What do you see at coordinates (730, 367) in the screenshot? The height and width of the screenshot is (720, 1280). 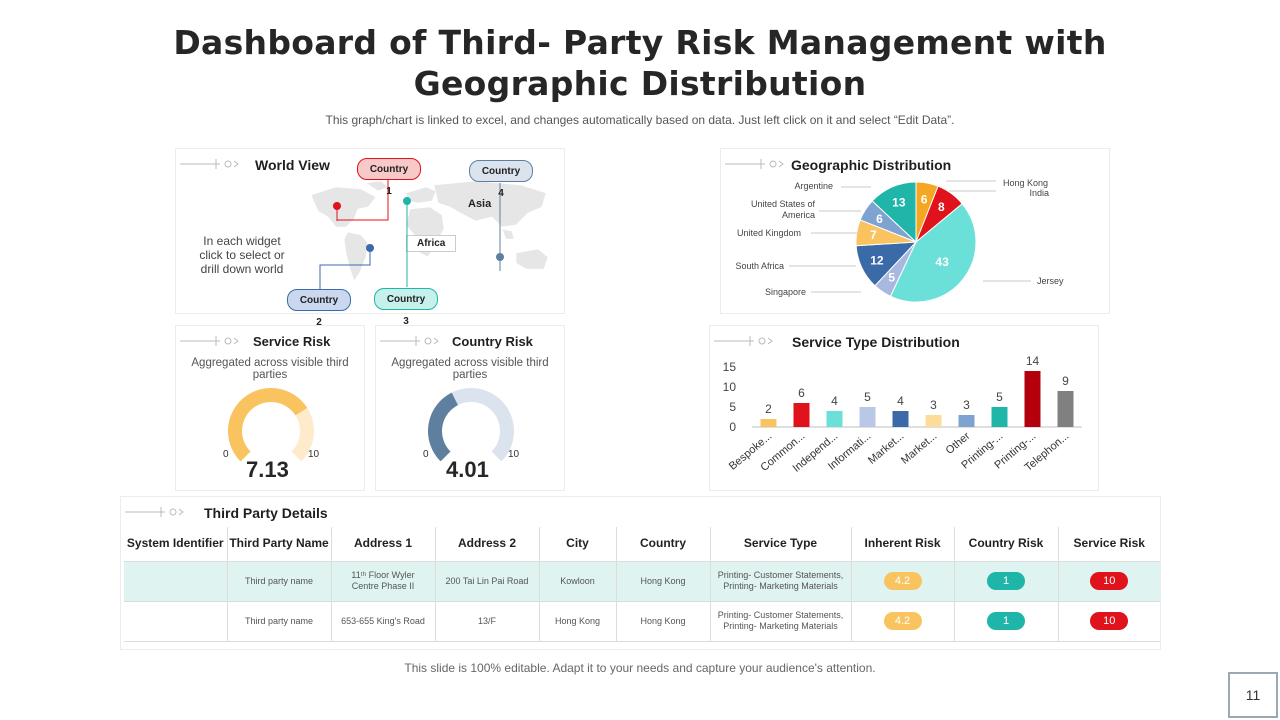 I see `y-tick-label: 15` at bounding box center [730, 367].